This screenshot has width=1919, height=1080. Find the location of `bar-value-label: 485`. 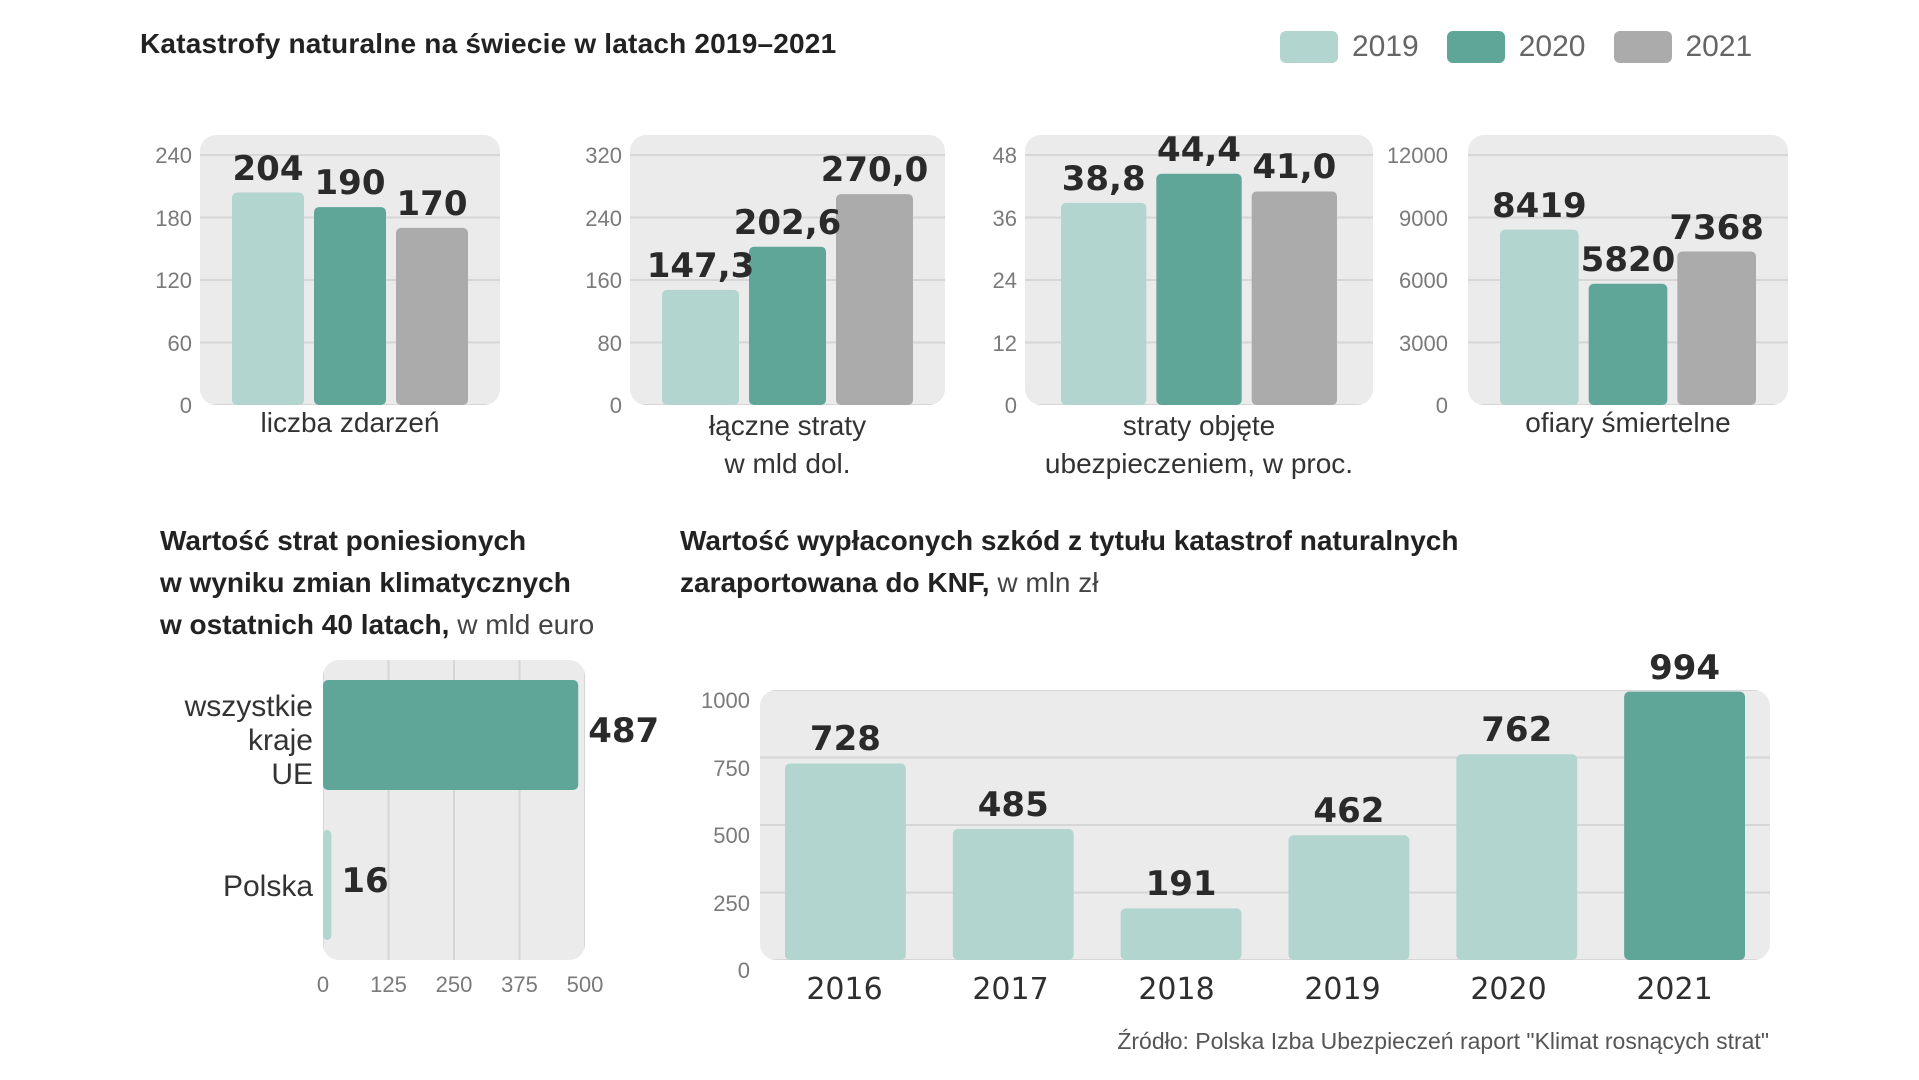

bar-value-label: 485 is located at coordinates (1013, 805).